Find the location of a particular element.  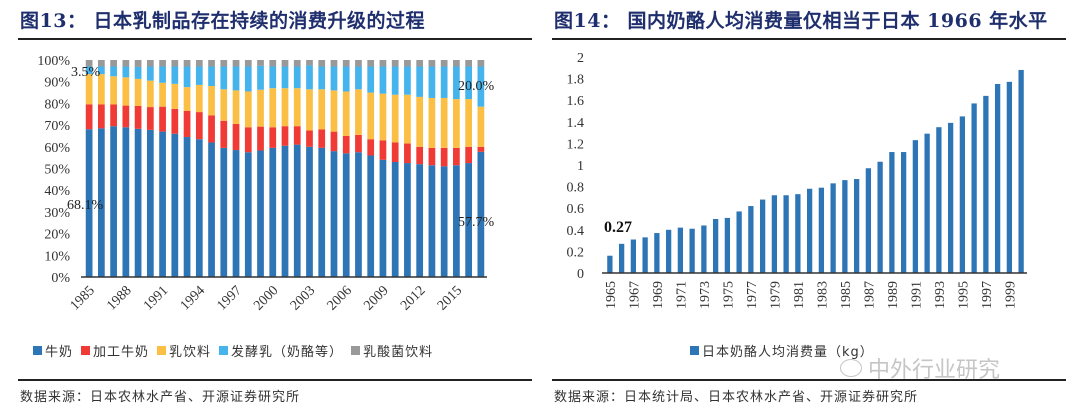

watermark: 中外行业研究 is located at coordinates (920, 368).